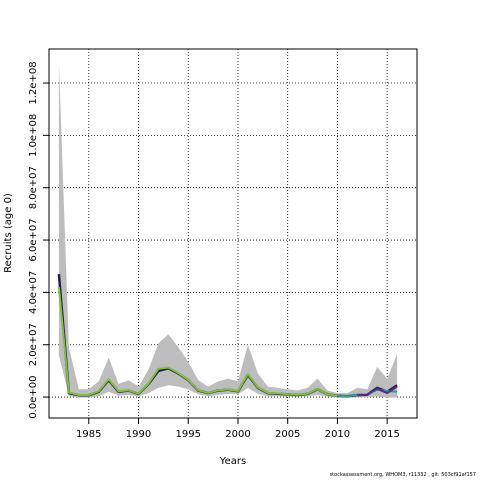 The image size is (480, 480). Describe the element at coordinates (138, 434) in the screenshot. I see `x-tick-label: 1990` at that location.